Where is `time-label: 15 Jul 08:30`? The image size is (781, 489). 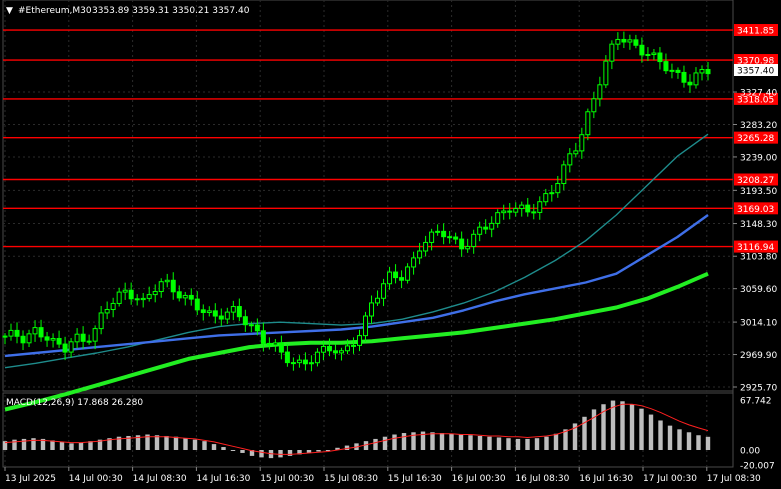 time-label: 15 Jul 08:30 is located at coordinates (351, 479).